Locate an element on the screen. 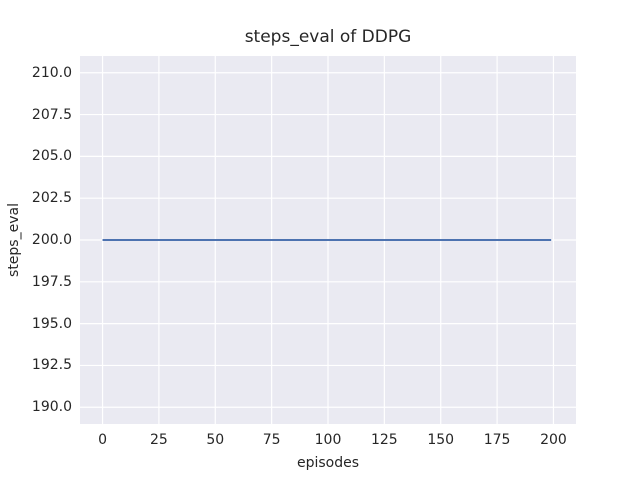  y-tick-label: 195.0 is located at coordinates (51, 323).